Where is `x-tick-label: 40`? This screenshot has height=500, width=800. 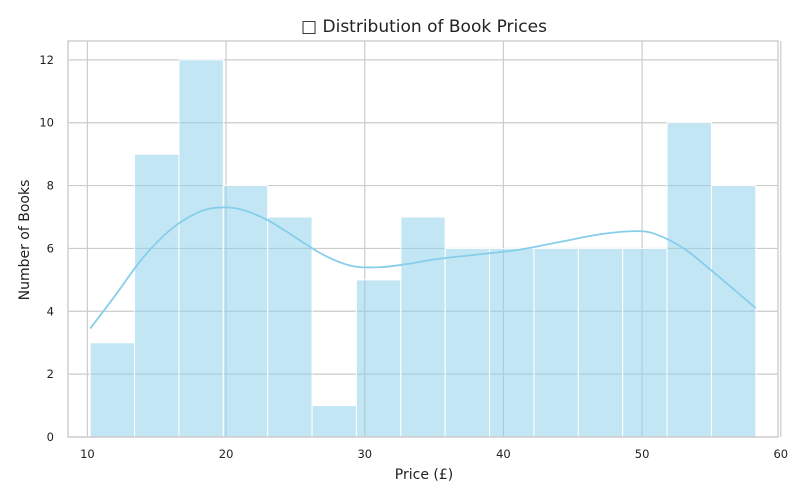
x-tick-label: 40 is located at coordinates (503, 454).